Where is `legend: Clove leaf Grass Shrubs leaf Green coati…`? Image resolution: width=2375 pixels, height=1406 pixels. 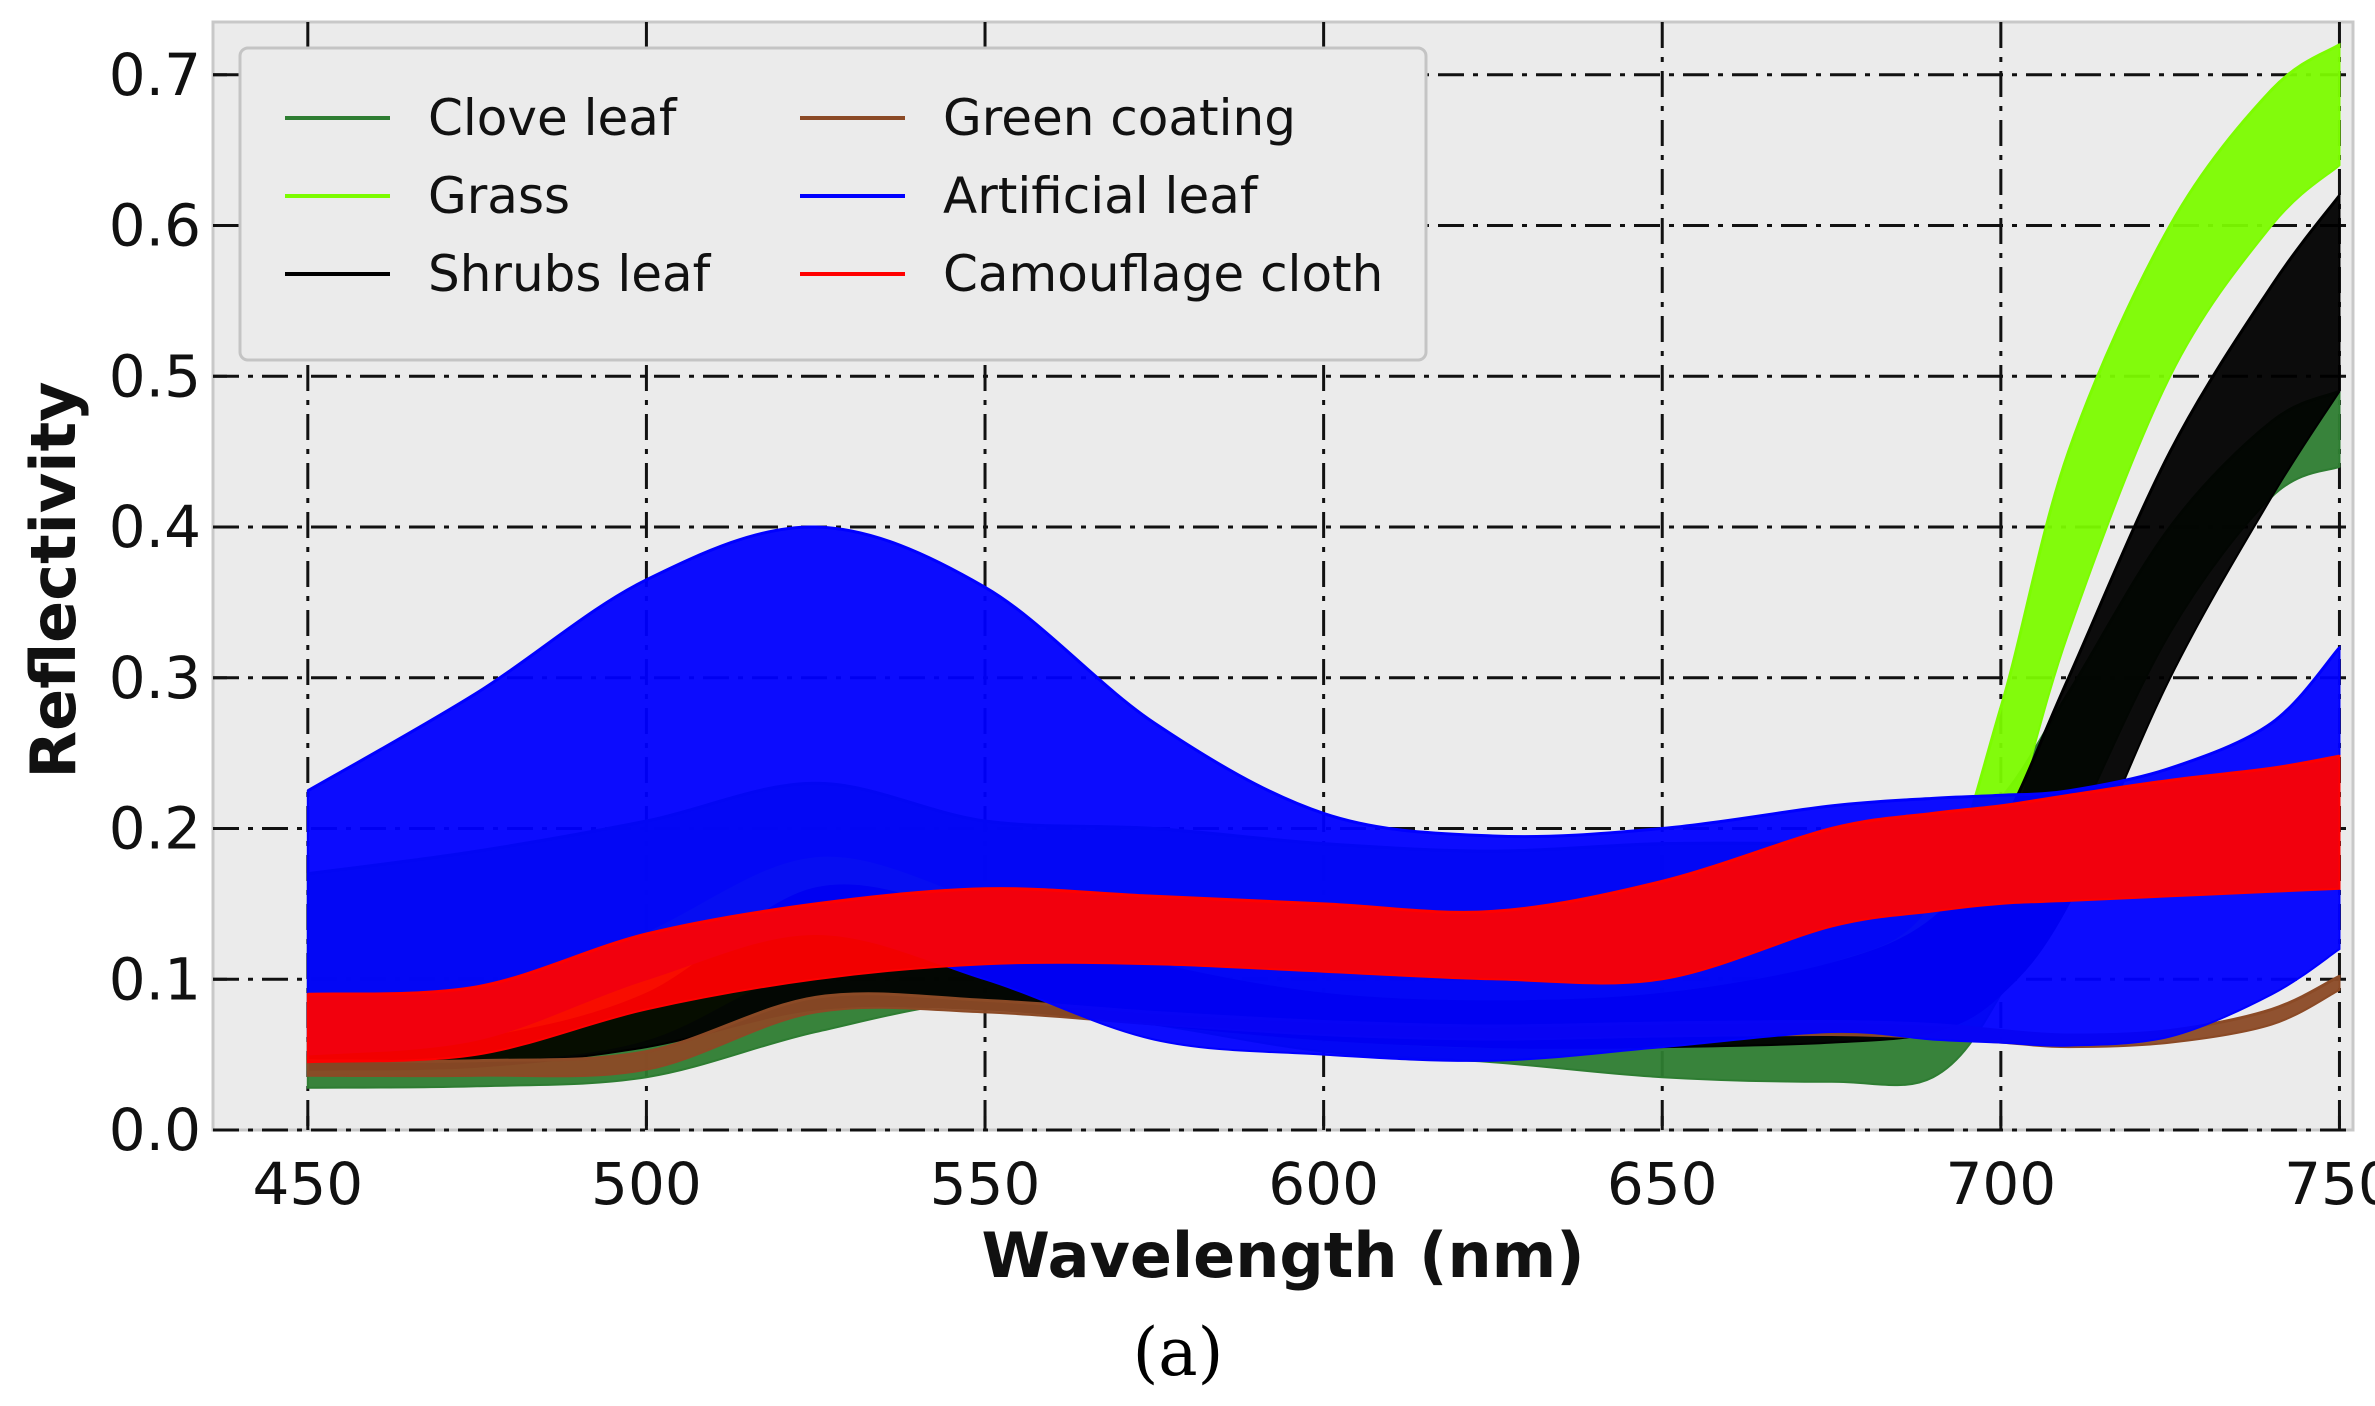 legend: Clove leaf Grass Shrubs leaf Green coati… is located at coordinates (833, 204).